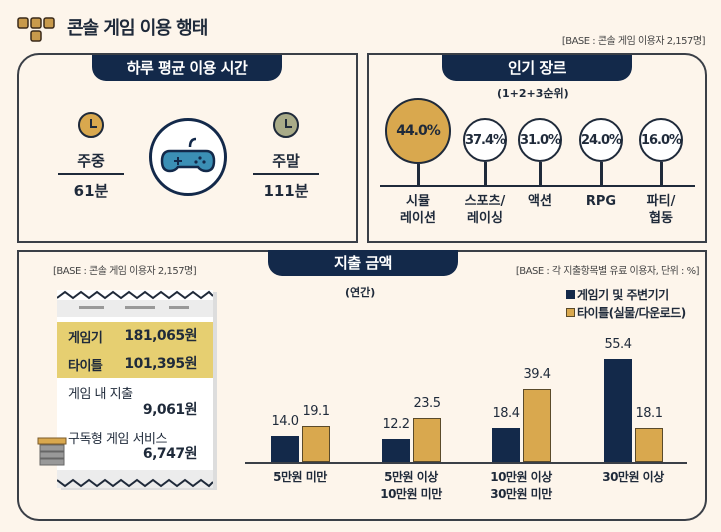 Image resolution: width=721 pixels, height=532 pixels. What do you see at coordinates (466, 463) in the screenshot?
I see `x-axis` at bounding box center [466, 463].